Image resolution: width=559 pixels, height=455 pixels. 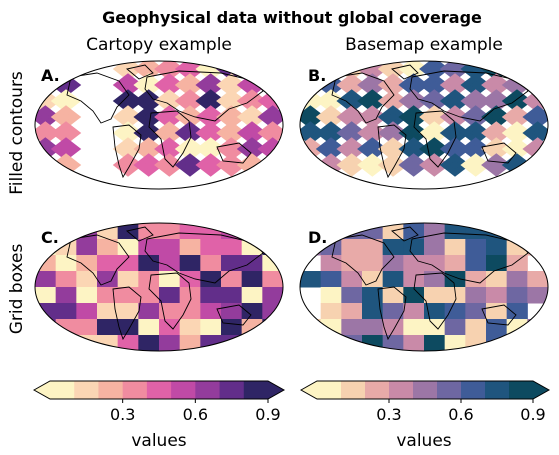 I want to click on figure-title: Geophysical data without global coverage, so click(x=292, y=17).